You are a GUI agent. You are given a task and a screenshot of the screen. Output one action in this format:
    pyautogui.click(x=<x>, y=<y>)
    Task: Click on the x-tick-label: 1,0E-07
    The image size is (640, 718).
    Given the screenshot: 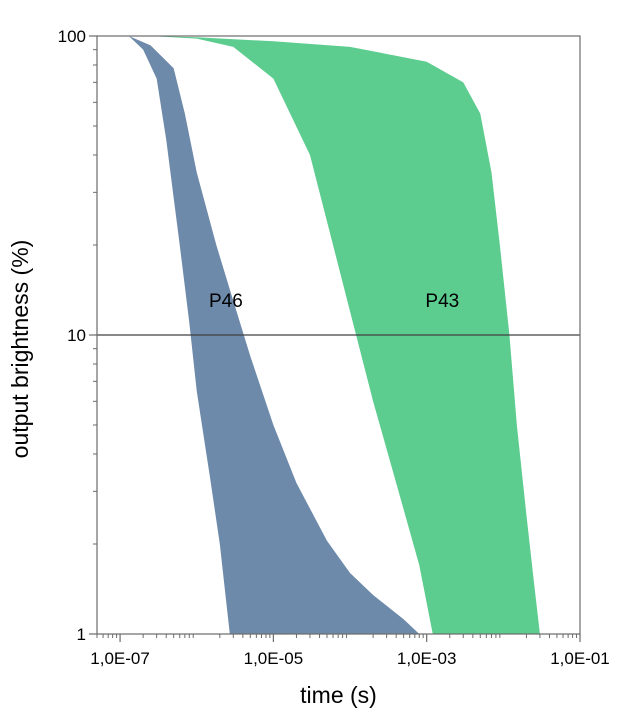 What is the action you would take?
    pyautogui.click(x=120, y=658)
    